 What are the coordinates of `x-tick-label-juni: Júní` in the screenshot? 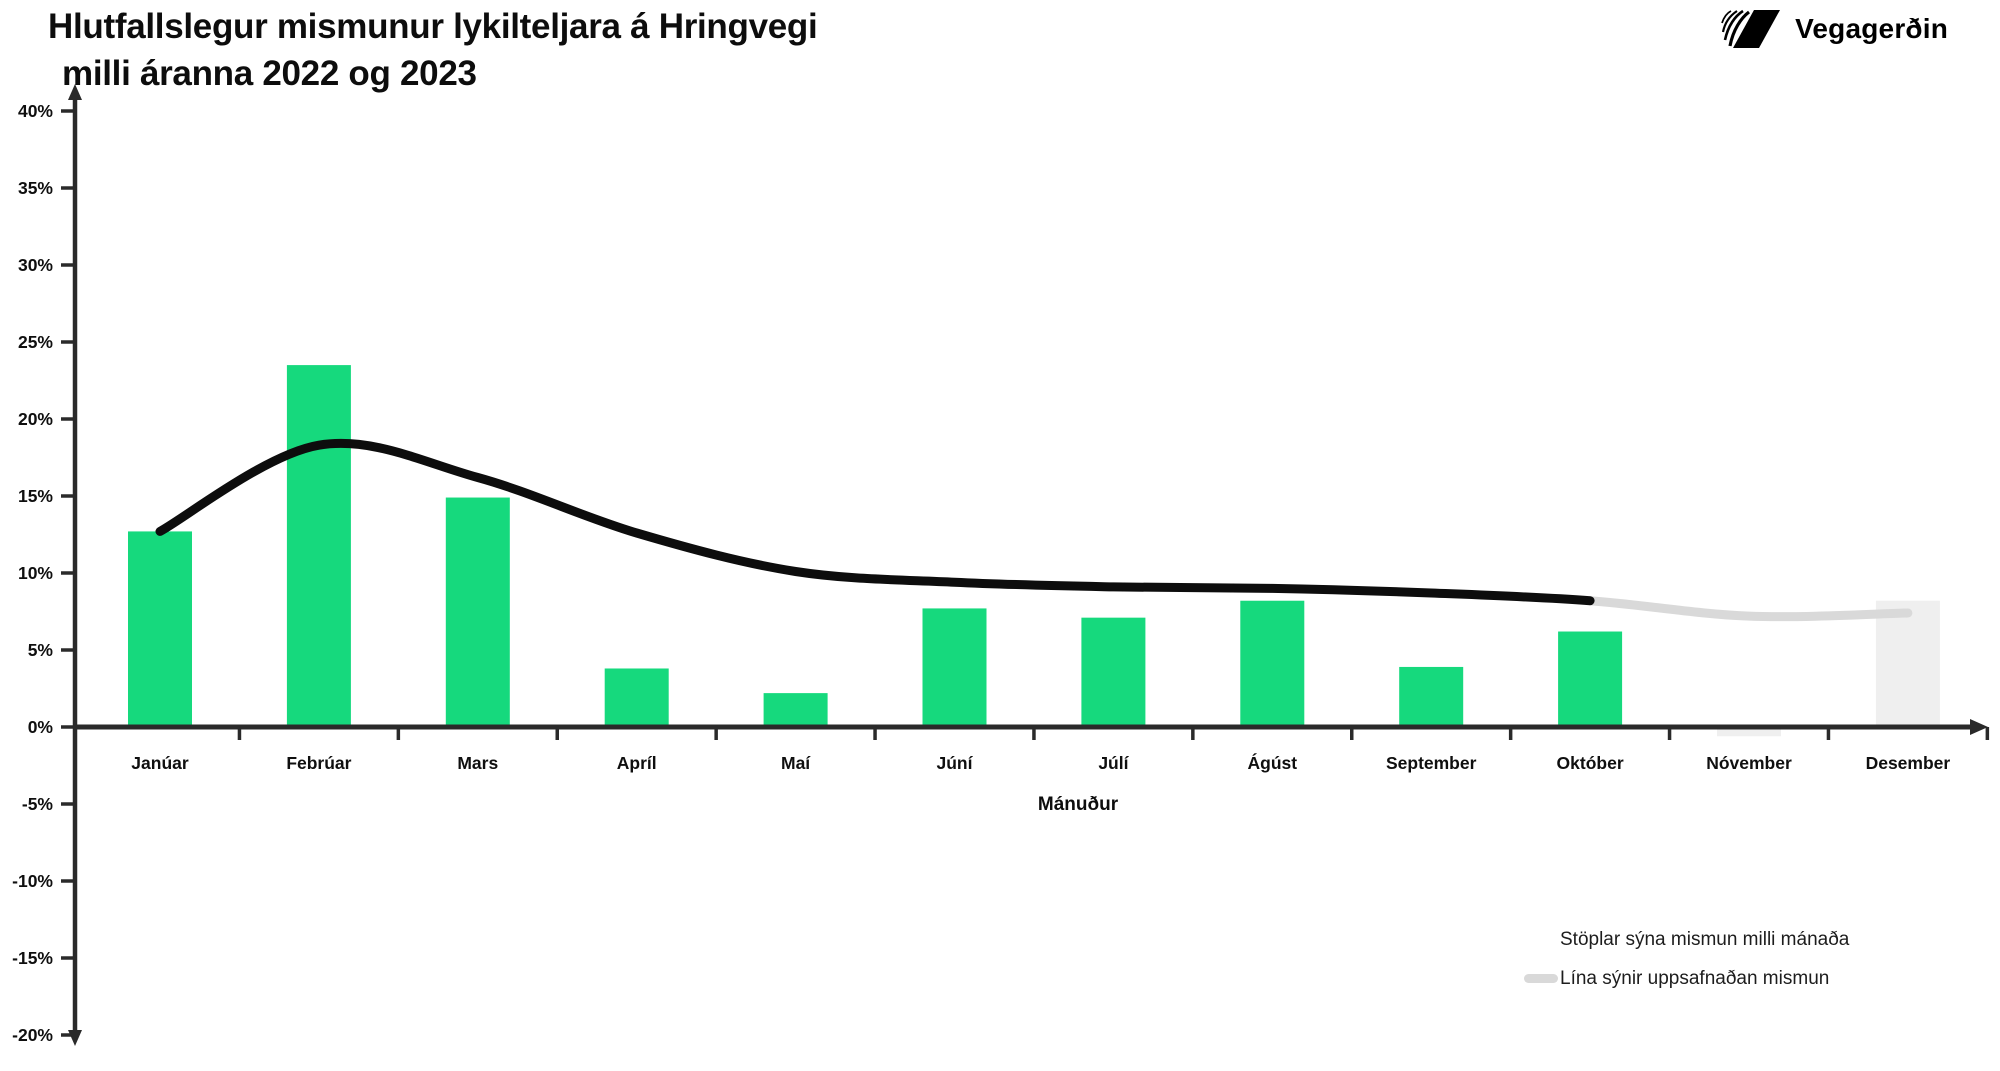 It's located at (955, 763).